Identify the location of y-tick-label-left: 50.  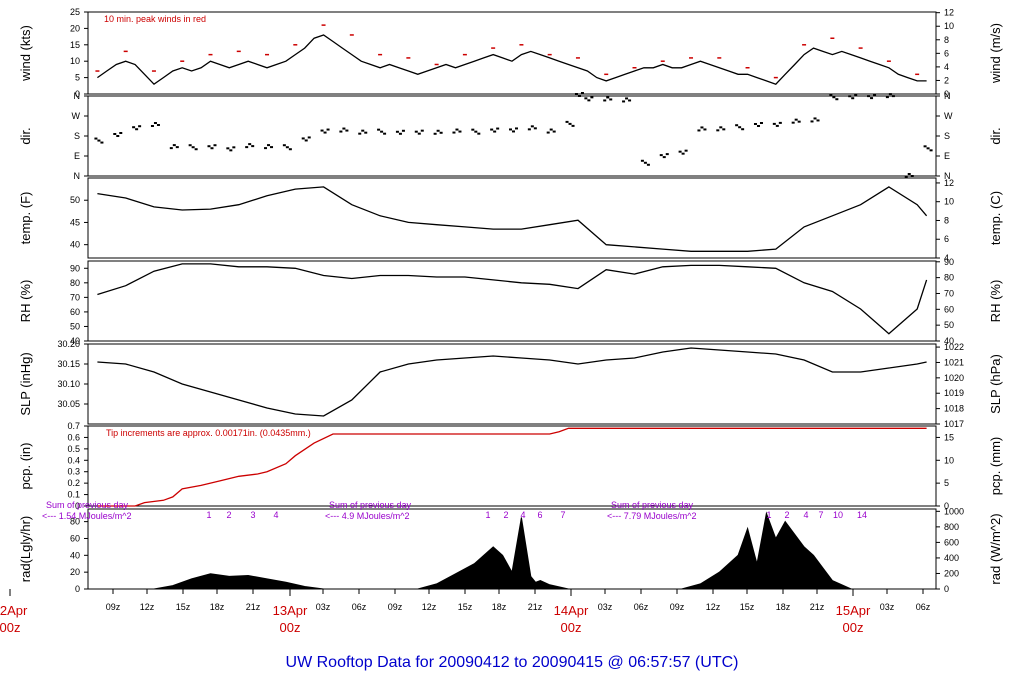
(75, 200).